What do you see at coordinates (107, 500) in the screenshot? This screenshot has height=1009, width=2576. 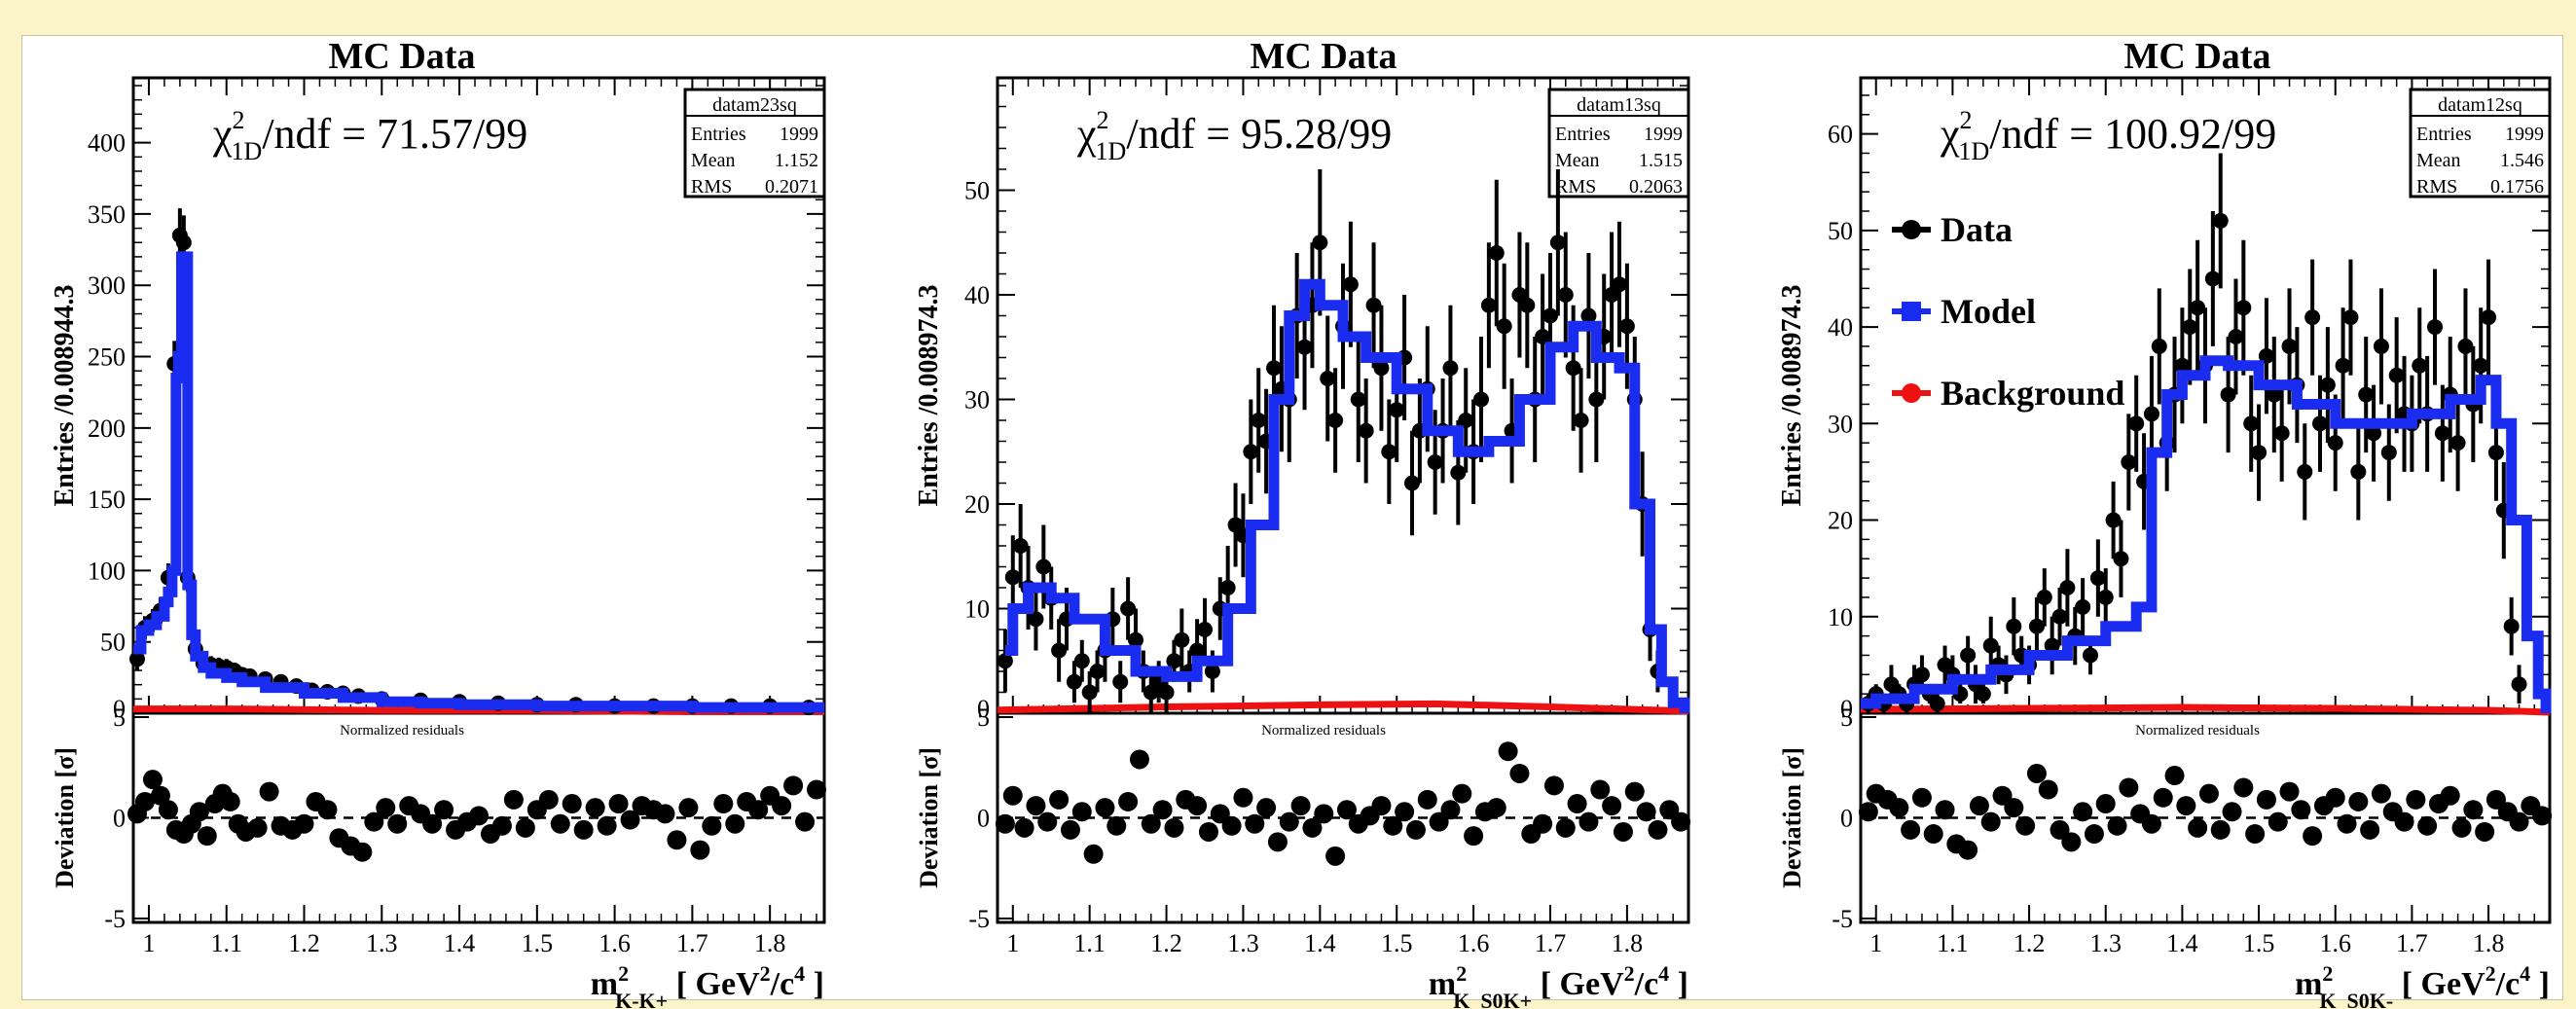 I see `y-tick-label: 150` at bounding box center [107, 500].